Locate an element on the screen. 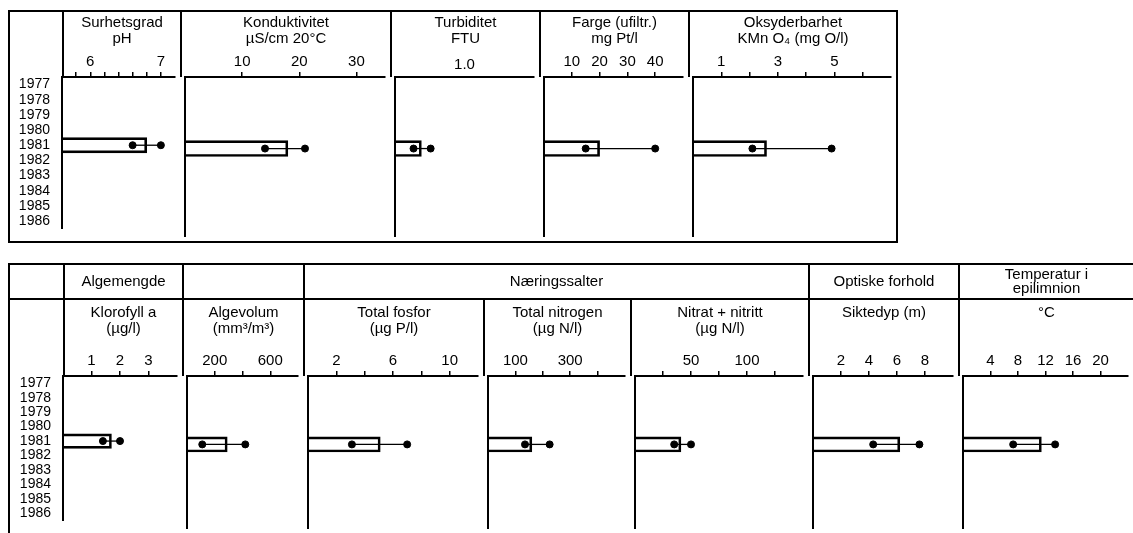 The image size is (1133, 533). x-tick-label: 50 is located at coordinates (691, 360).